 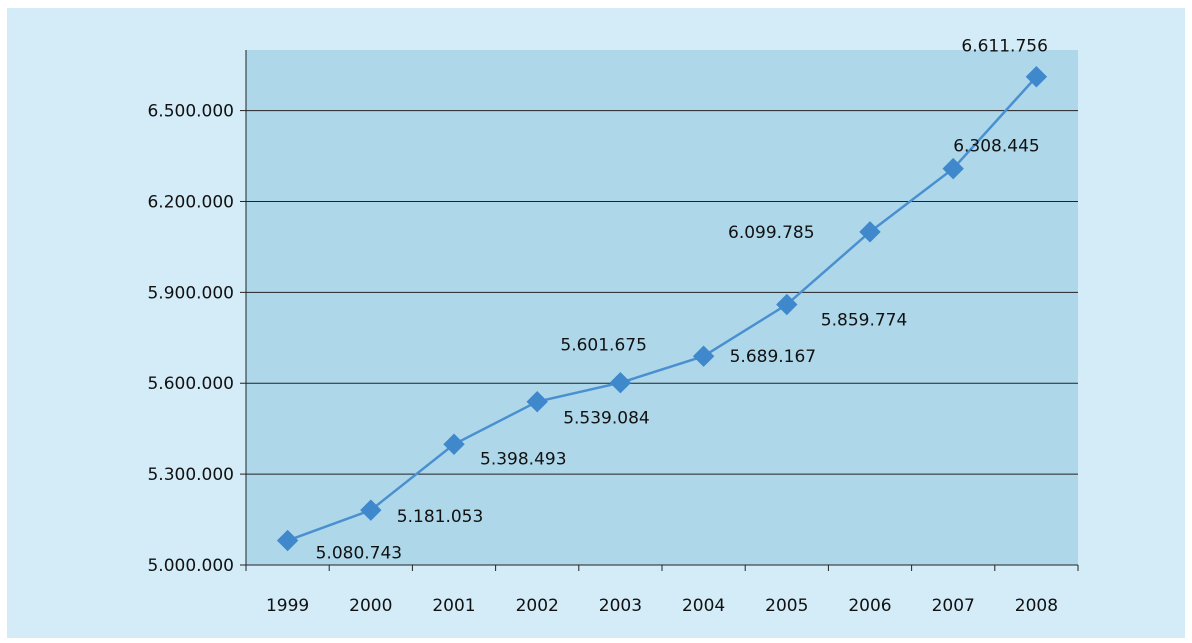 I want to click on x-tick-label: 2006, so click(x=869, y=606).